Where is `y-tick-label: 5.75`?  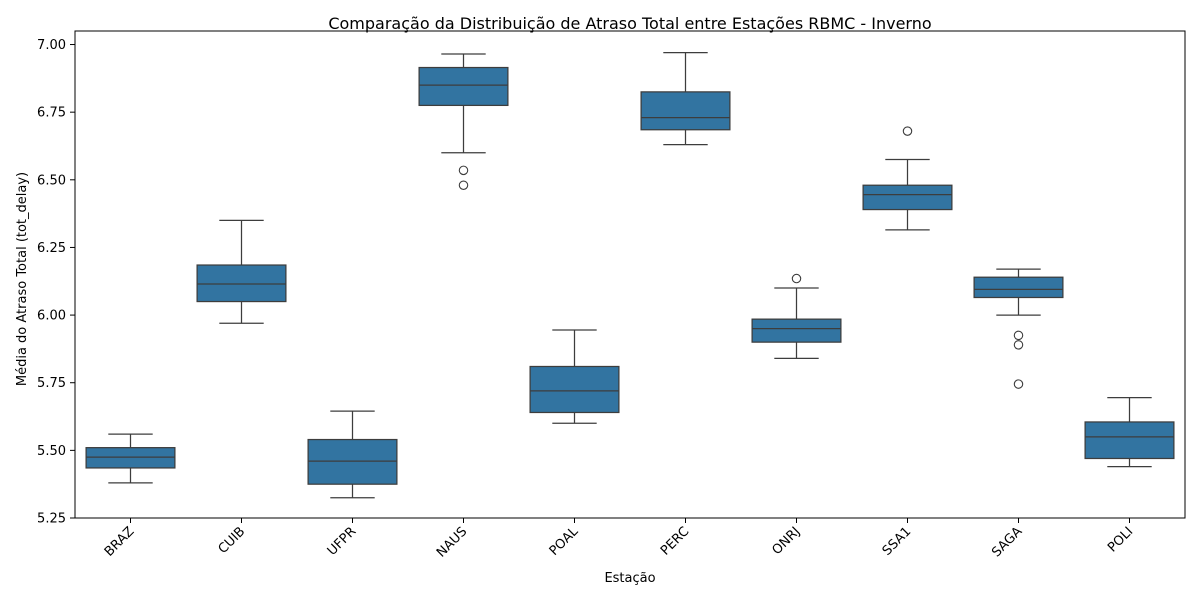 y-tick-label: 5.75 is located at coordinates (51, 383).